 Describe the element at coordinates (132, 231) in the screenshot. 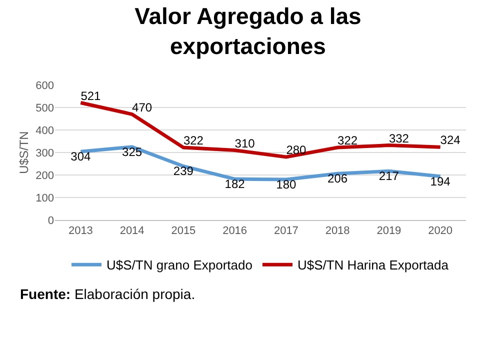

I see `x-tick-label: 2014` at that location.